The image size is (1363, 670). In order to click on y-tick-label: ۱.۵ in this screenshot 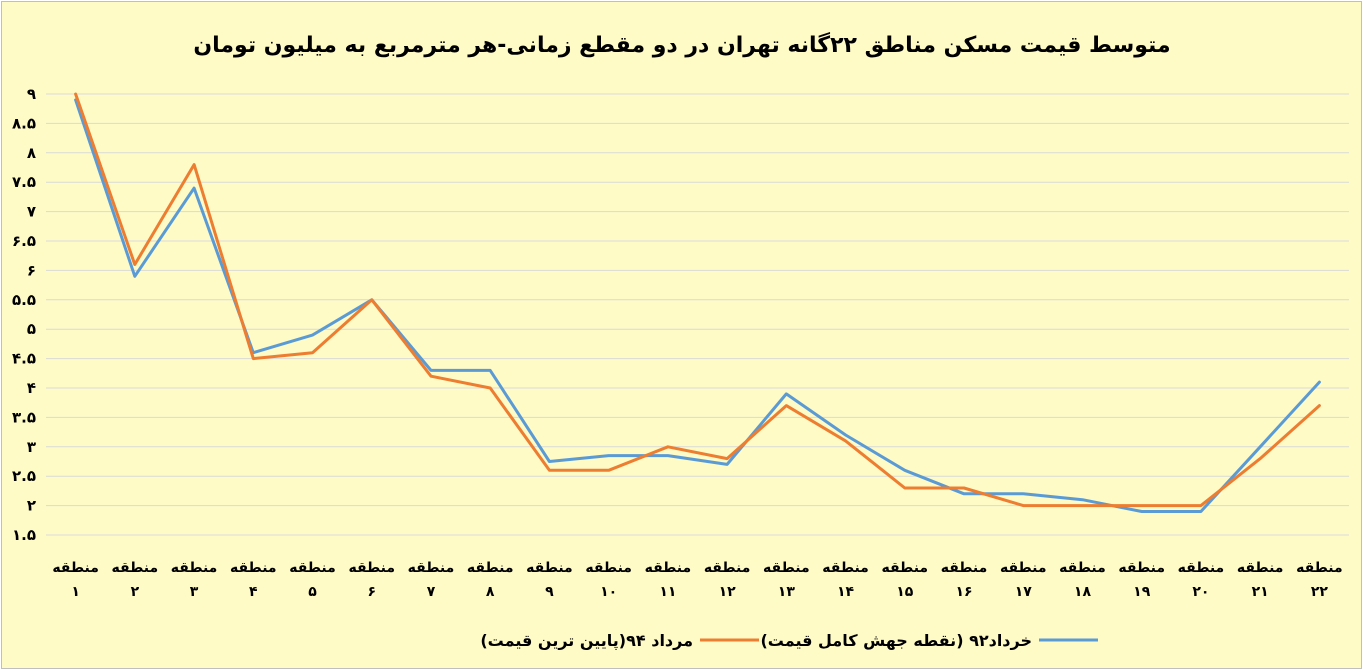, I will do `click(24, 535)`.